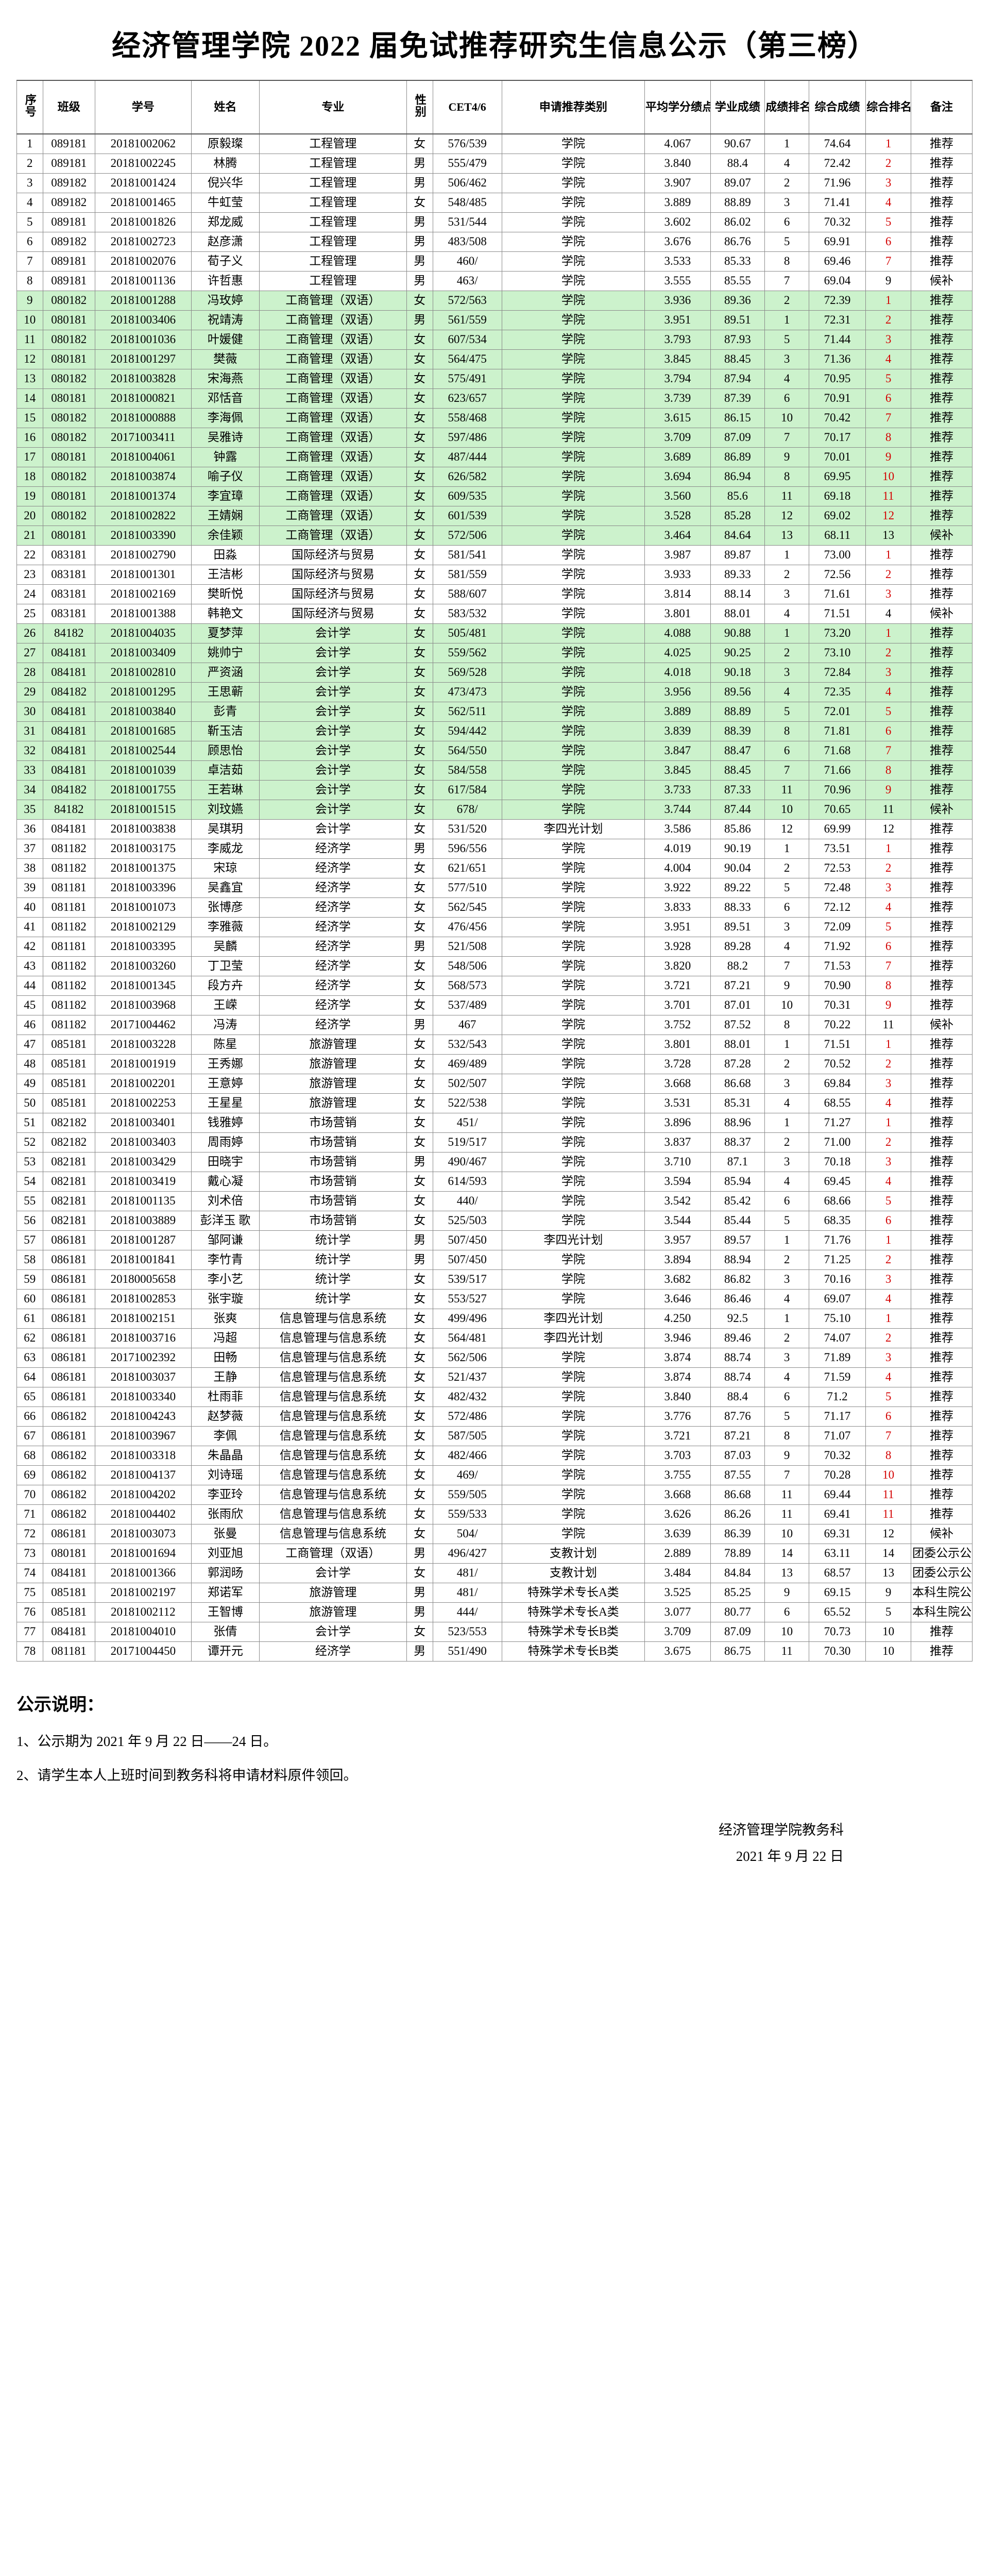 Image resolution: width=989 pixels, height=2576 pixels. I want to click on cell-comprehensive-rank: 13, so click(888, 535).